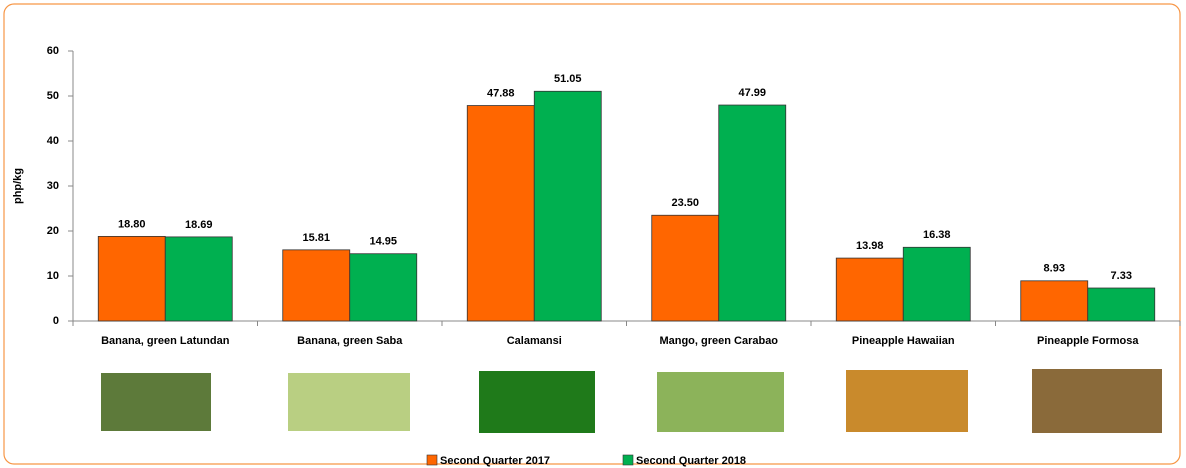 The width and height of the screenshot is (1186, 468). I want to click on value-label: 18.80, so click(132, 224).